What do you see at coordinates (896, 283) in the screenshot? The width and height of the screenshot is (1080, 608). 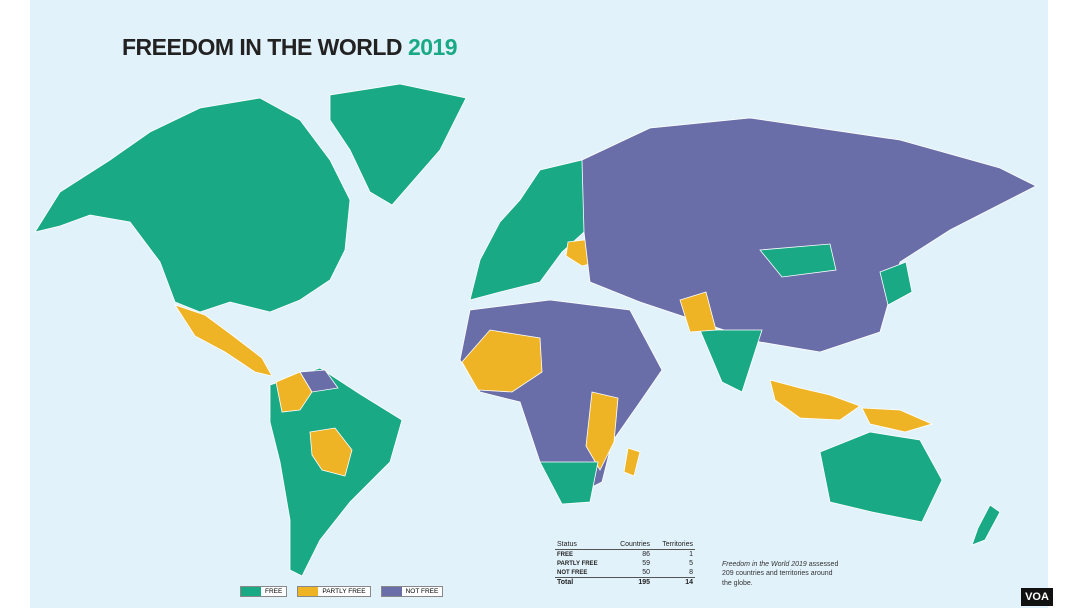 I see `japan` at bounding box center [896, 283].